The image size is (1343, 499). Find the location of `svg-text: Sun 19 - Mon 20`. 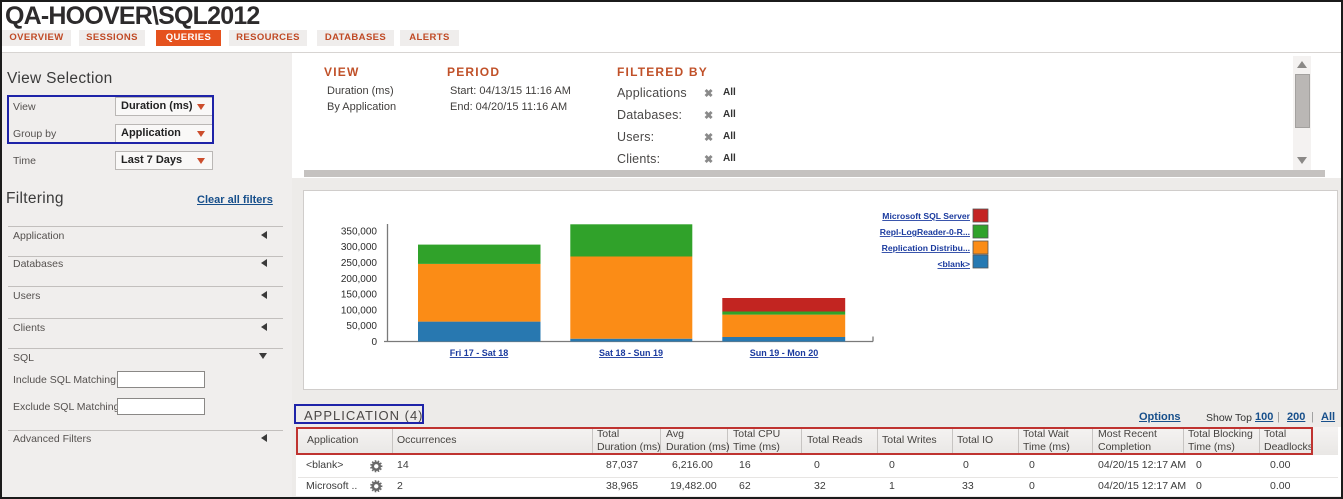

svg-text: Sun 19 - Mon 20 is located at coordinates (784, 353).